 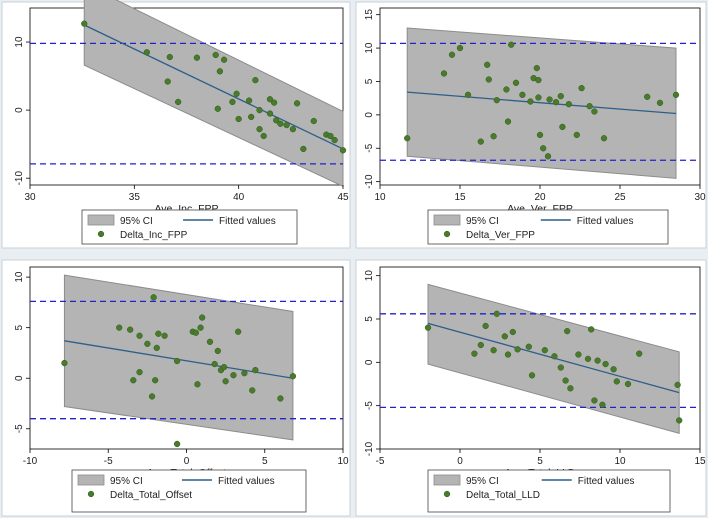 I want to click on x-tick-label: 20, so click(x=540, y=197).